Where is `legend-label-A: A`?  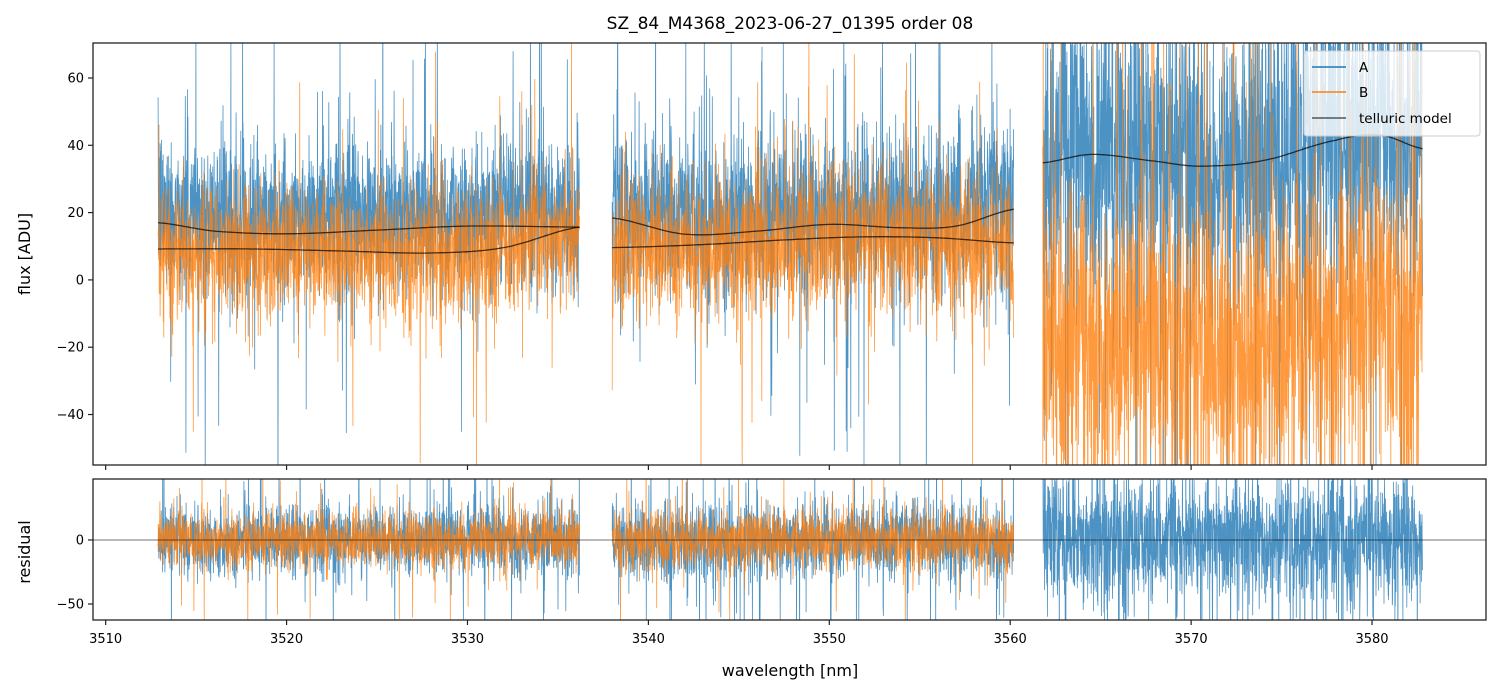
legend-label-A: A is located at coordinates (1364, 68).